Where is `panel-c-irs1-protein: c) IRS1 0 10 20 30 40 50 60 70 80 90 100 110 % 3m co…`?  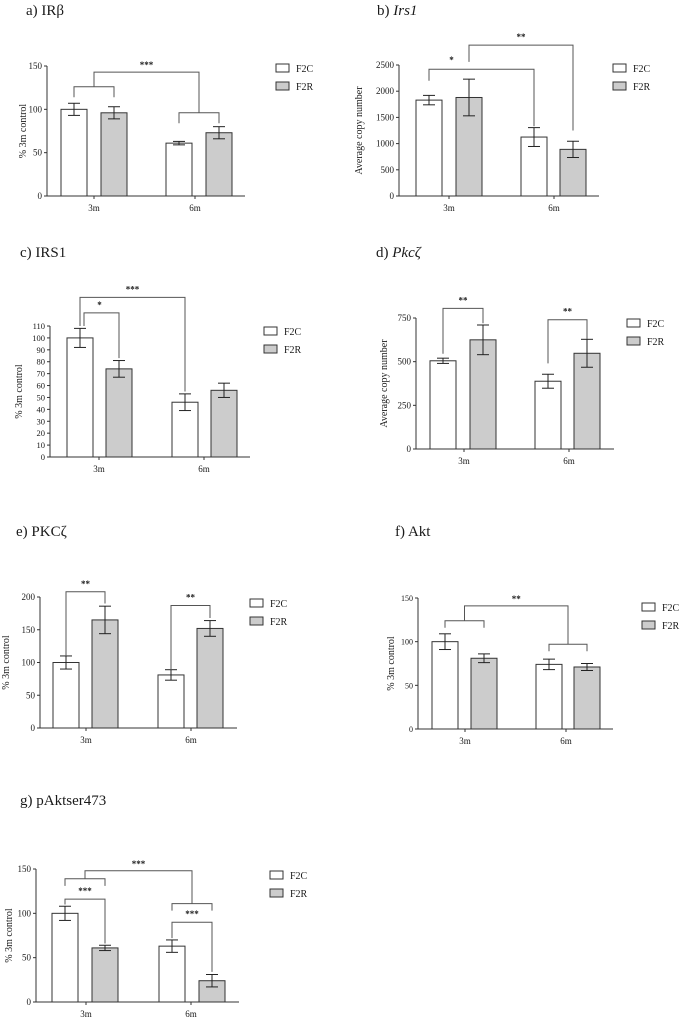
panel-c-irs1-protein: c) IRS1 0 10 20 30 40 50 60 70 80 90 100 110 % 3m co… is located at coordinates (170, 367).